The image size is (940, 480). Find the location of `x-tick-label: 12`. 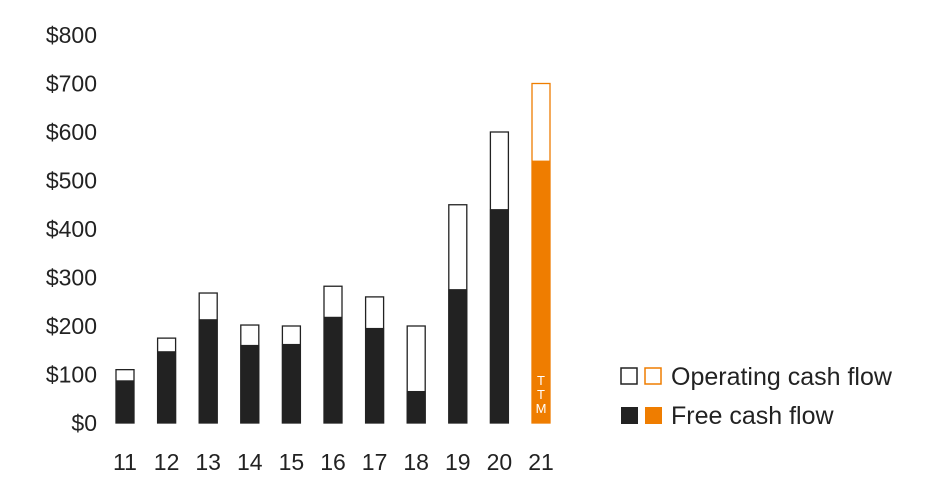

x-tick-label: 12 is located at coordinates (167, 462).